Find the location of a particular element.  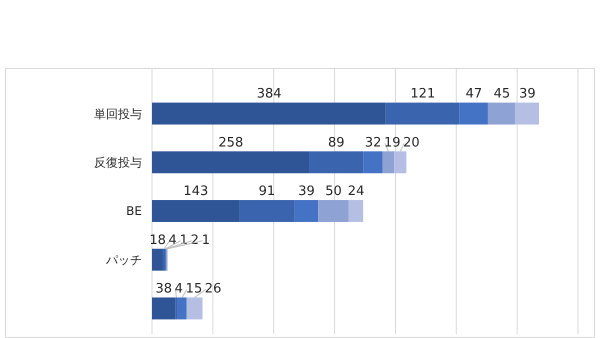

data-label: 15 is located at coordinates (194, 288).